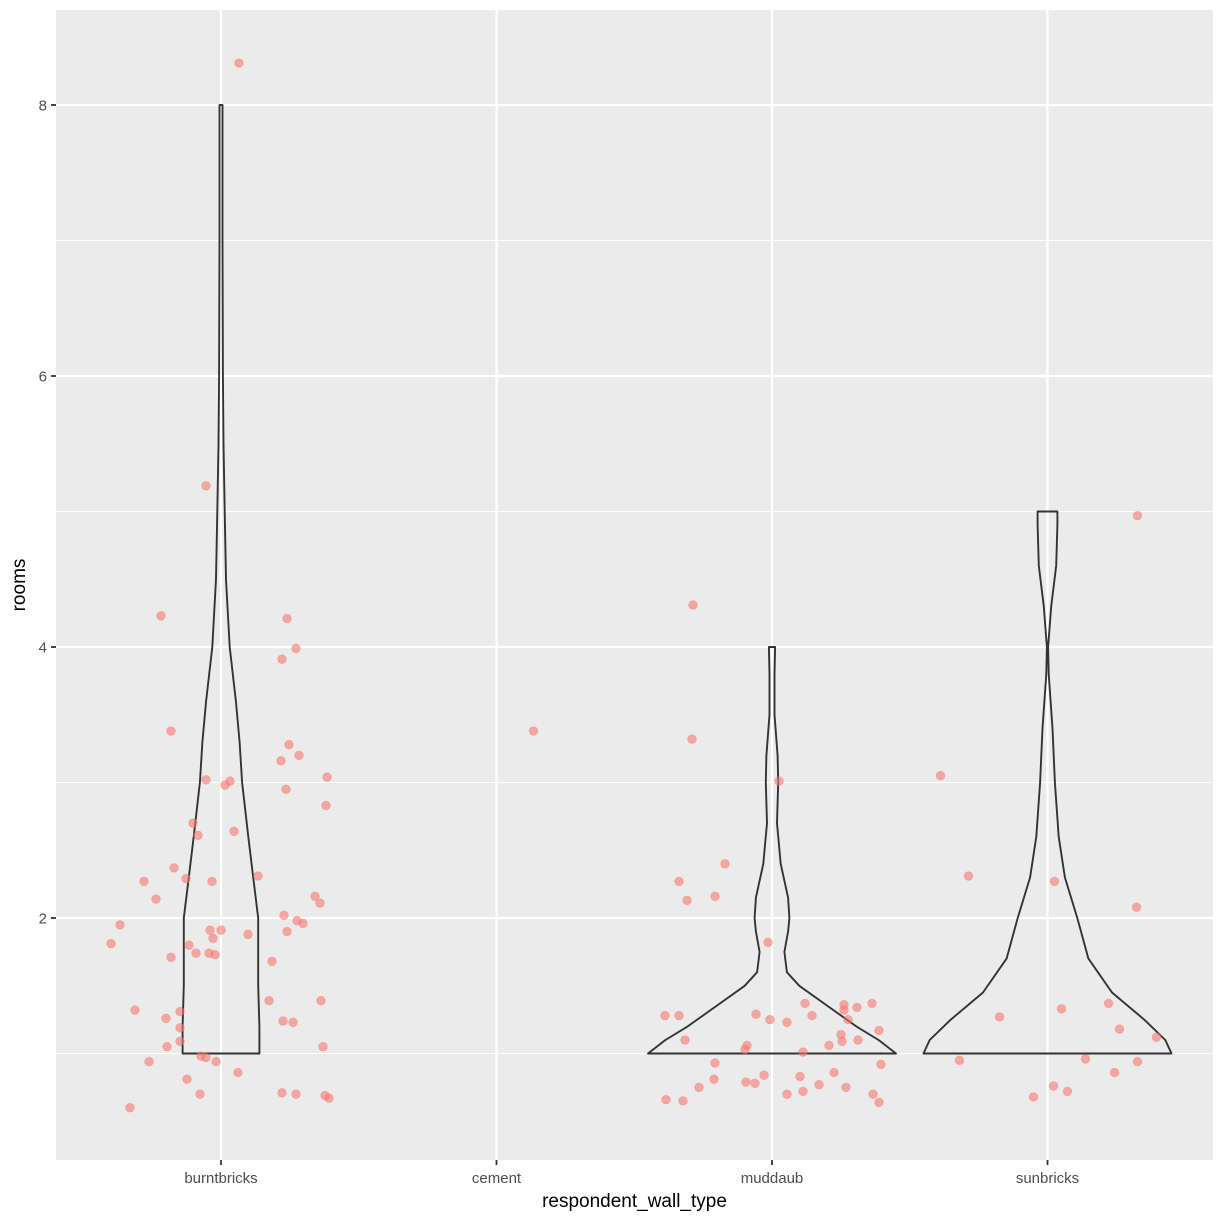 The height and width of the screenshot is (1224, 1224). I want to click on x-tick-label-muddaub: muddaub, so click(772, 1178).